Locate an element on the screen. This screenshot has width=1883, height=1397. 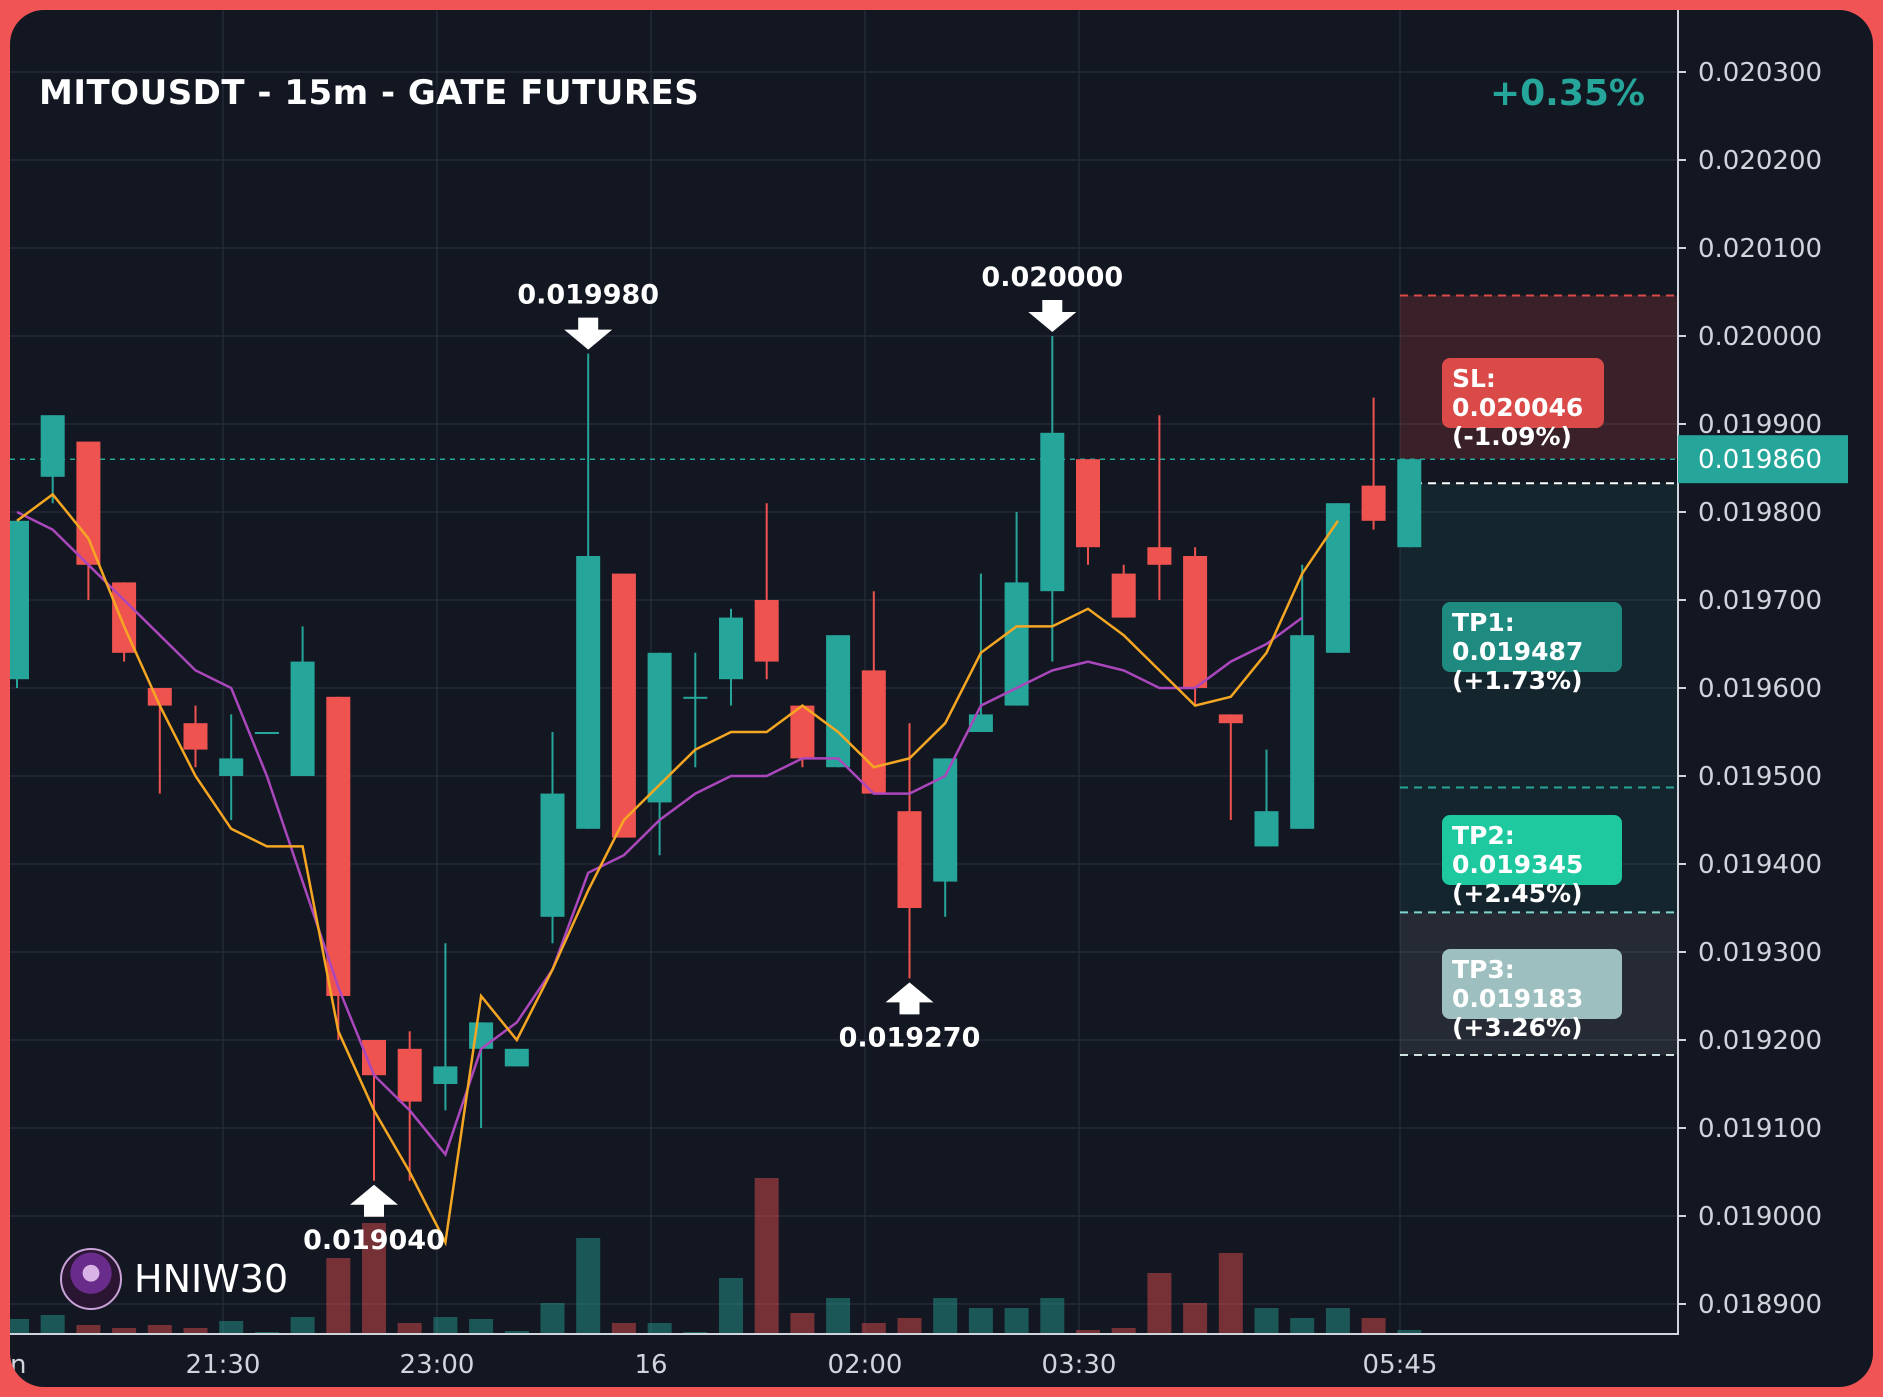
watermark-text: HNIW30 is located at coordinates (211, 1279).